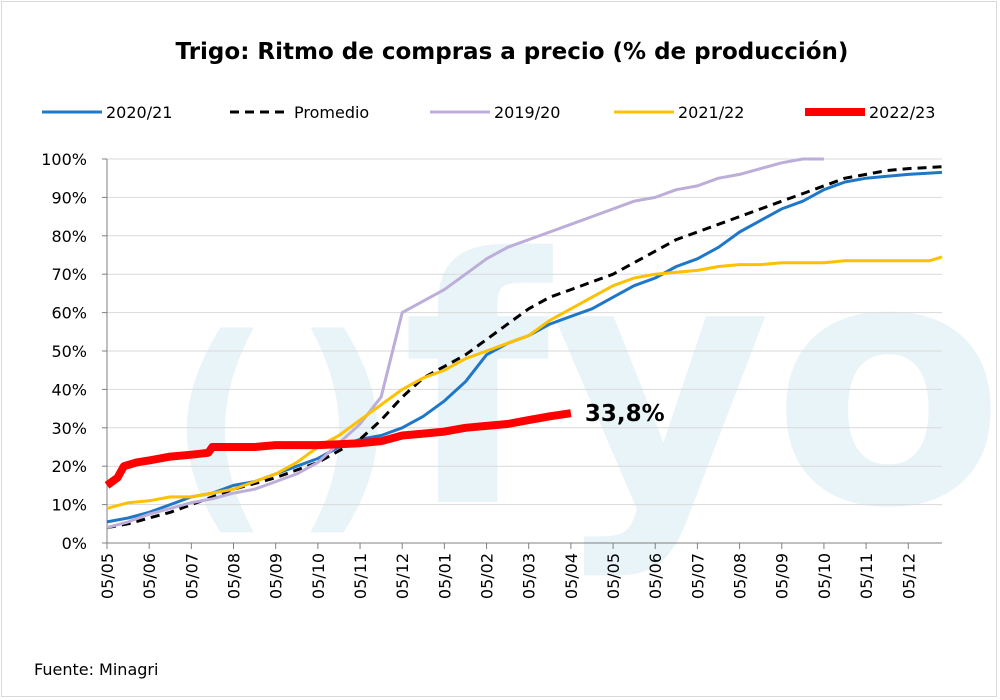 The width and height of the screenshot is (1000, 700). What do you see at coordinates (69, 197) in the screenshot?
I see `y-tick-label: 90%` at bounding box center [69, 197].